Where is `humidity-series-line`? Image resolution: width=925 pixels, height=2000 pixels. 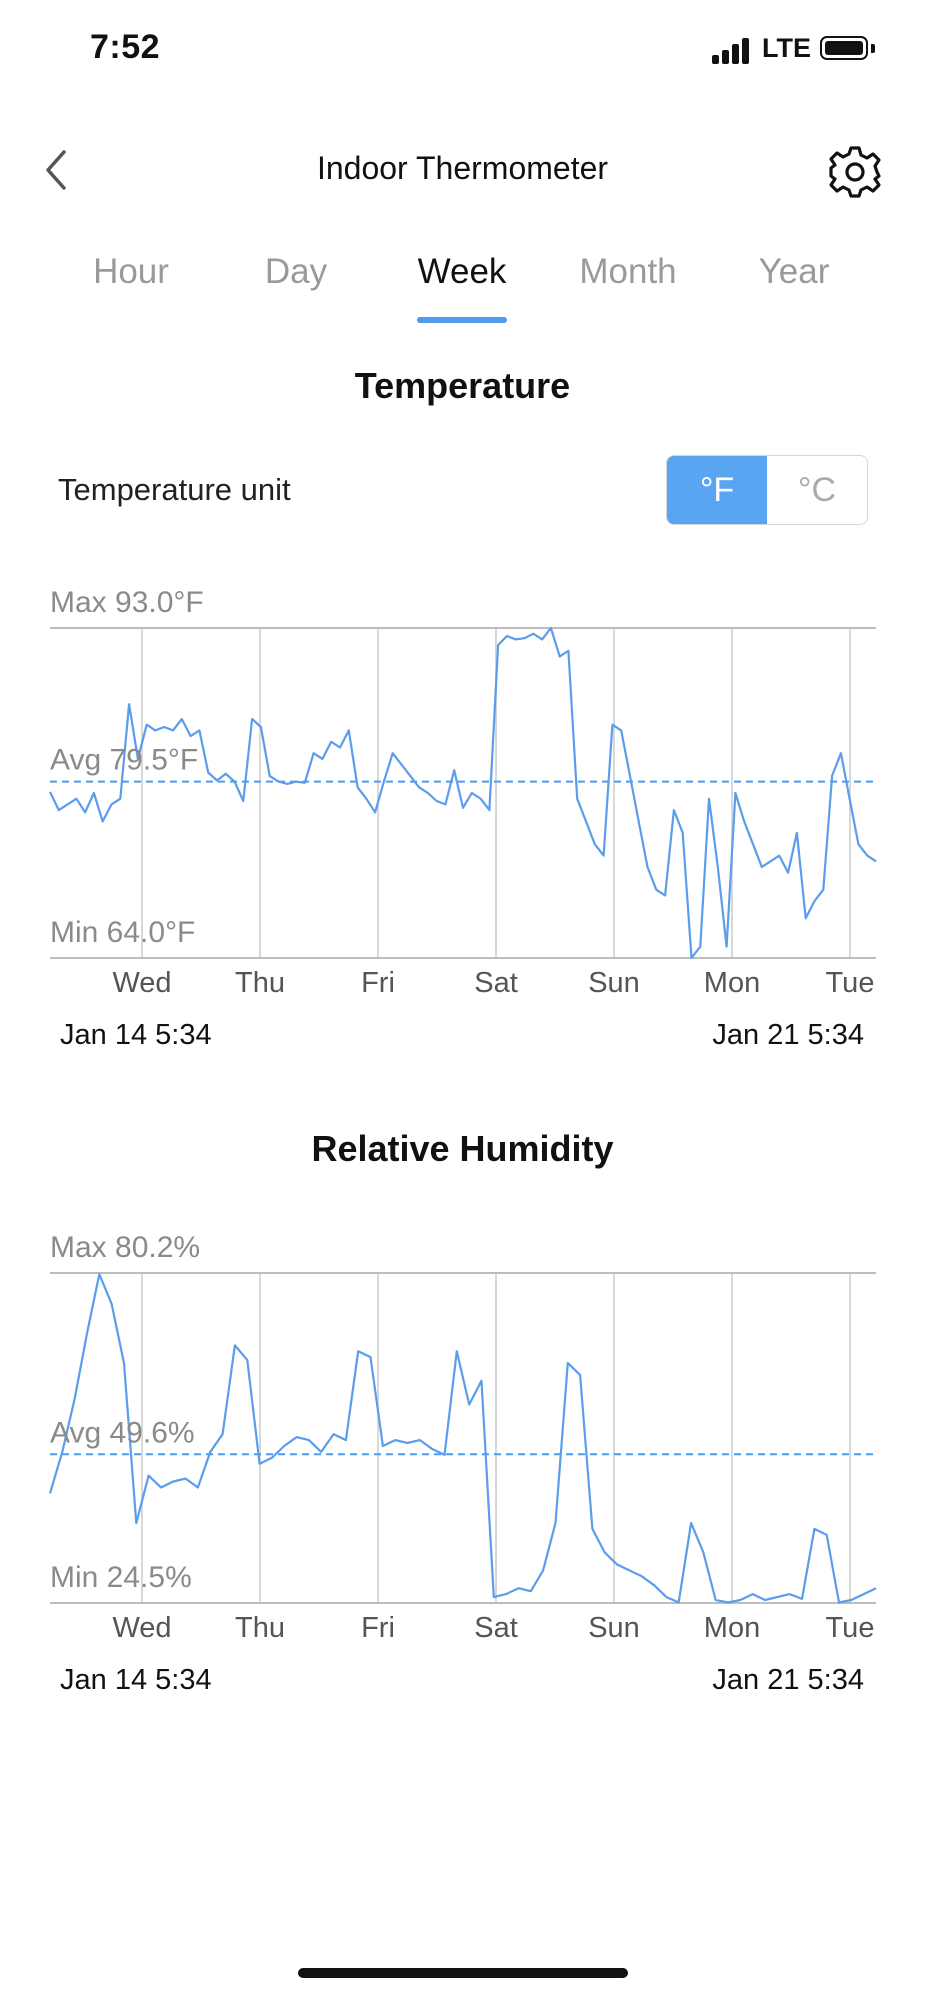
humidity-series-line is located at coordinates (462, 1438).